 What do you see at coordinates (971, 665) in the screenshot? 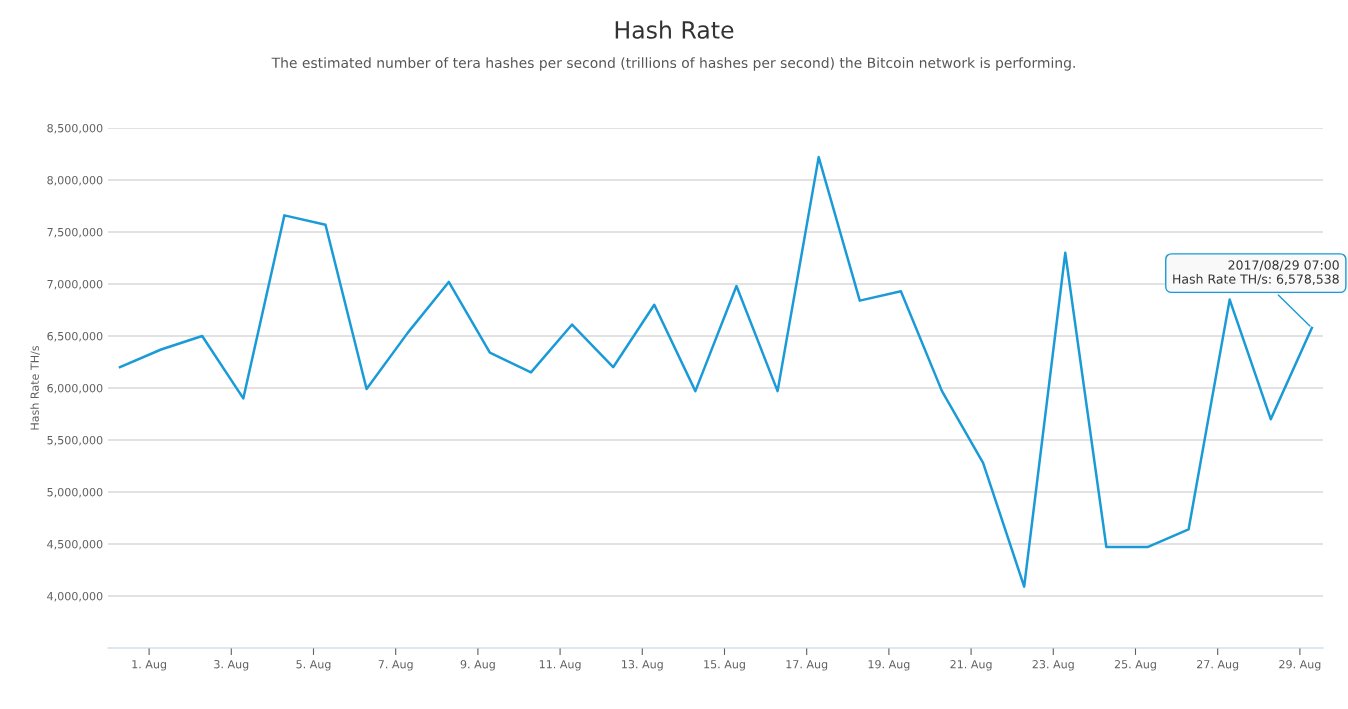
I see `x-tick-label: 21. Aug` at bounding box center [971, 665].